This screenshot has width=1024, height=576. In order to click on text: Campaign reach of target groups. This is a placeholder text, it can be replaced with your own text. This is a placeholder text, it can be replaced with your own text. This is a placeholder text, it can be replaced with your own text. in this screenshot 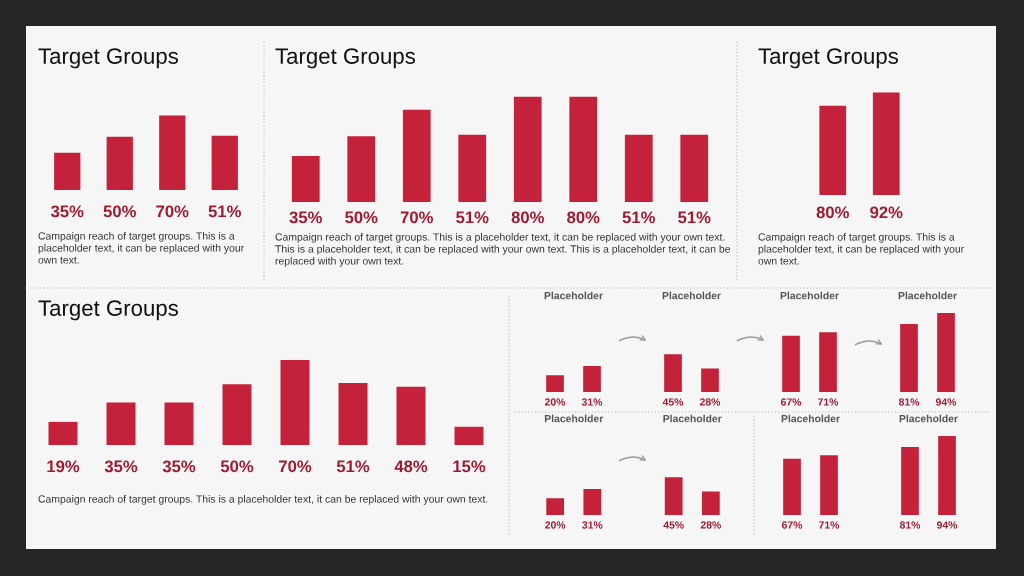, I will do `click(503, 250)`.